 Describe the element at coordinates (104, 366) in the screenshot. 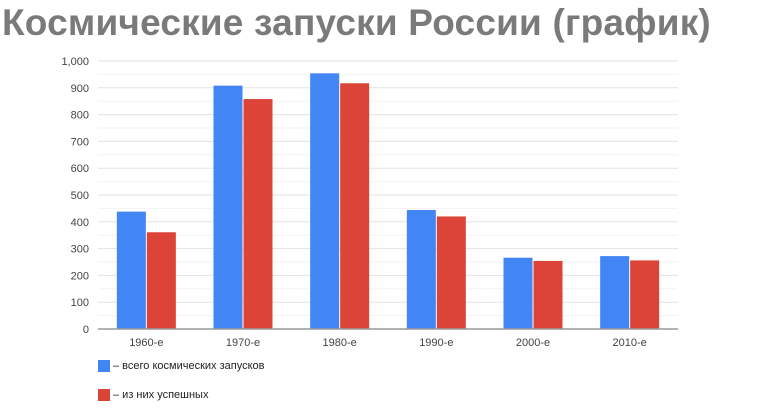

I see `legend-swatch-total` at that location.